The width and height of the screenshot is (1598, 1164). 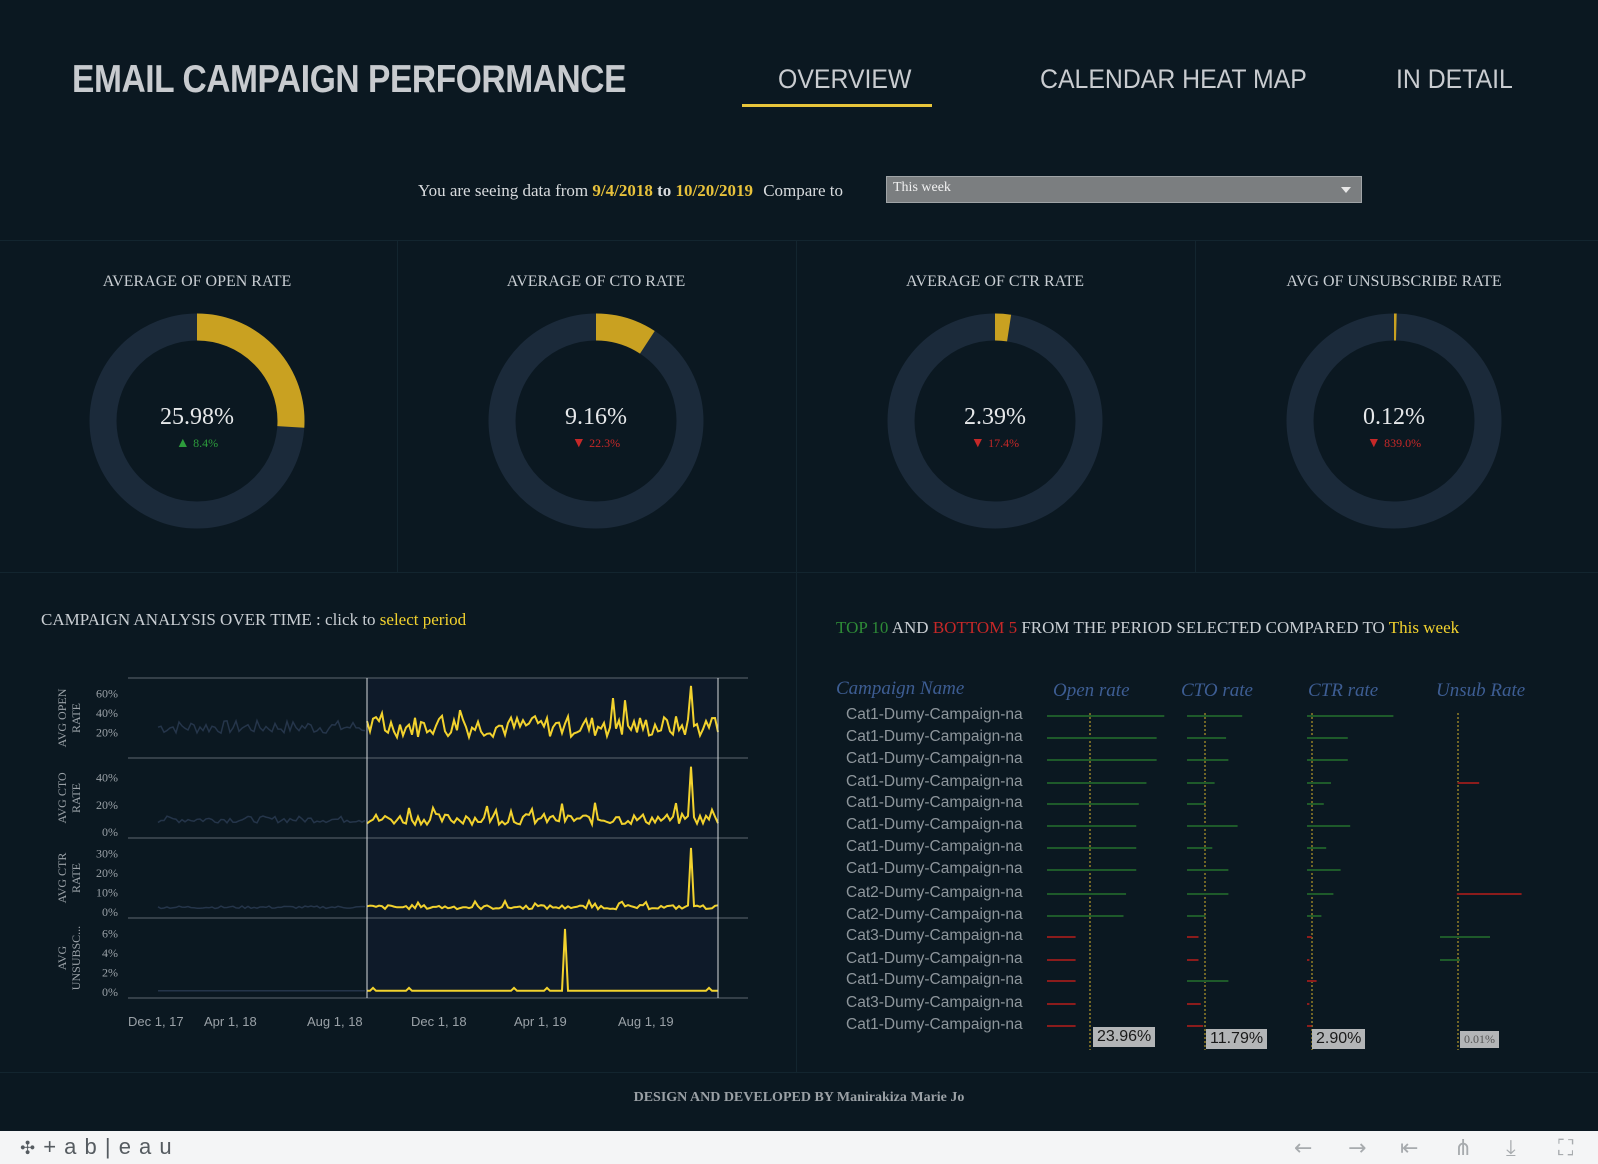 I want to click on x-tick-label: Dec 1, 17, so click(x=156, y=1021).